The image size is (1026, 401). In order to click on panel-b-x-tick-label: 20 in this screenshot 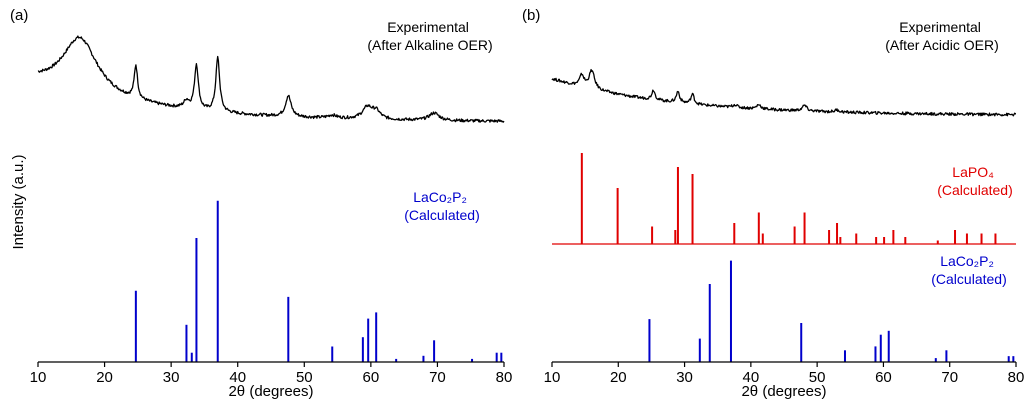, I will do `click(618, 377)`.